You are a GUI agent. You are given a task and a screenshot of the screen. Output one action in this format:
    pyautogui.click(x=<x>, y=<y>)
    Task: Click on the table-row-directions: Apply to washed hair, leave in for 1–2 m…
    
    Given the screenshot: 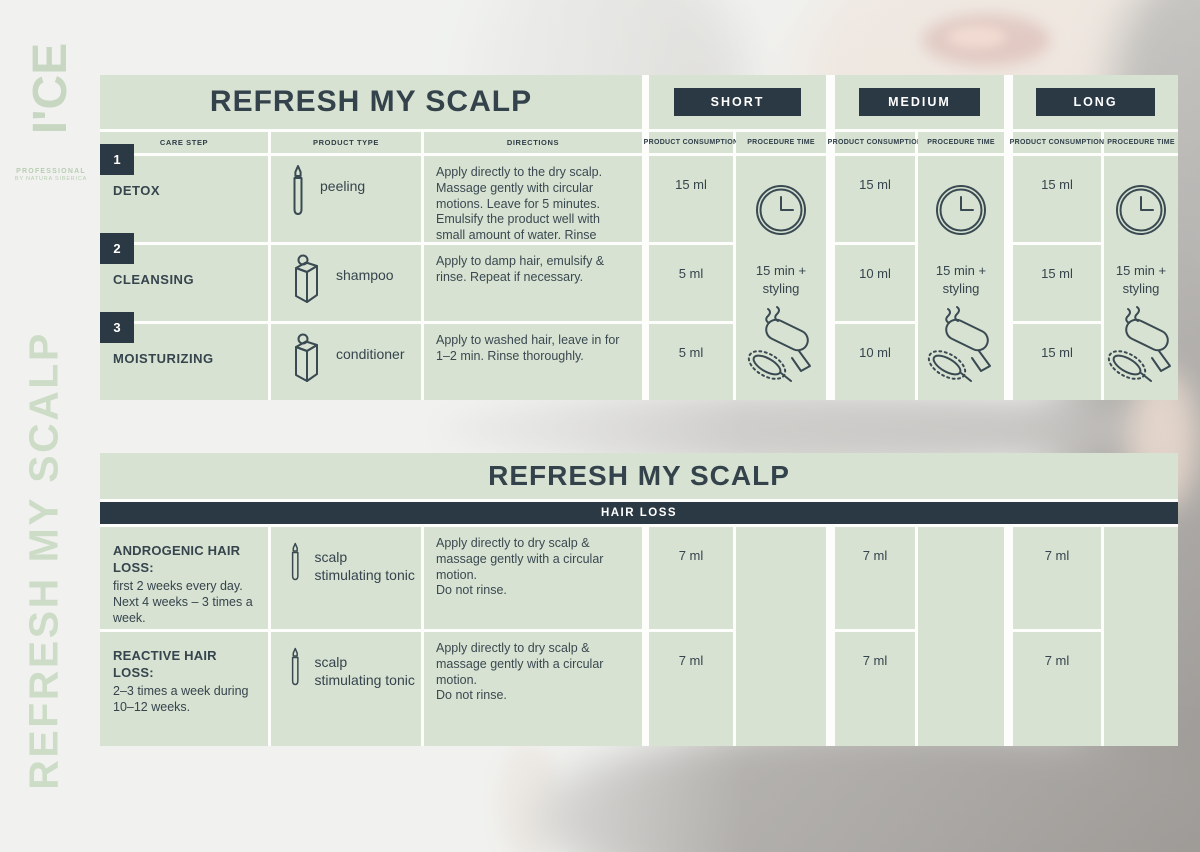 What is the action you would take?
    pyautogui.click(x=533, y=362)
    